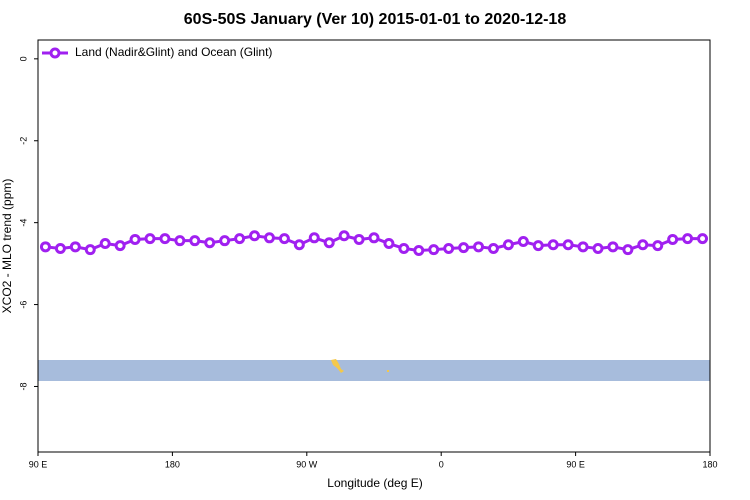 The width and height of the screenshot is (750, 500). Describe the element at coordinates (23, 58) in the screenshot. I see `y-tick-label: 0` at that location.